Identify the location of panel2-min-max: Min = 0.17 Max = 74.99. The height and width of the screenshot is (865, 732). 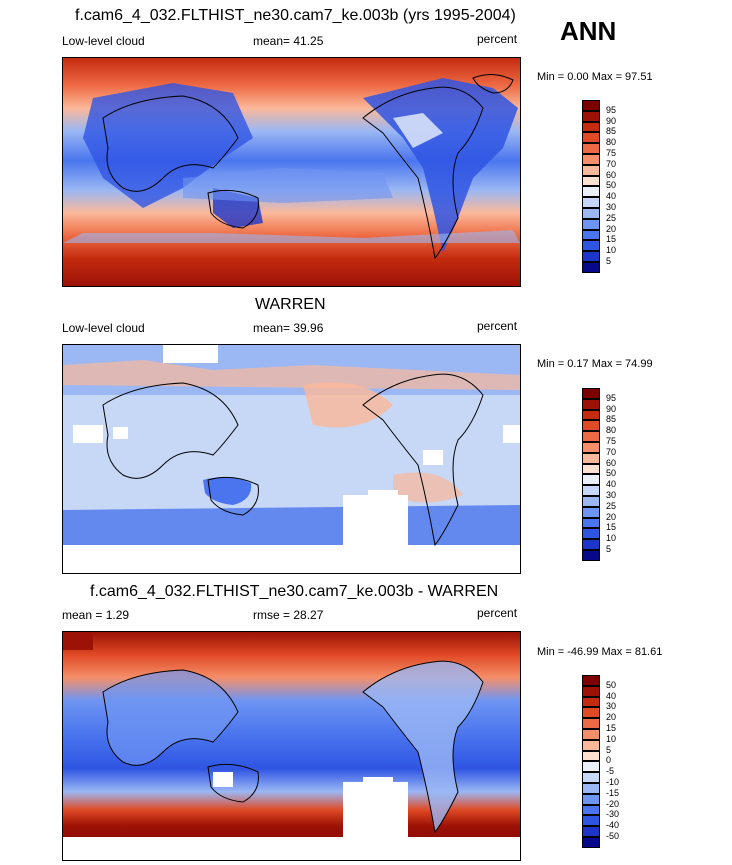
(595, 364).